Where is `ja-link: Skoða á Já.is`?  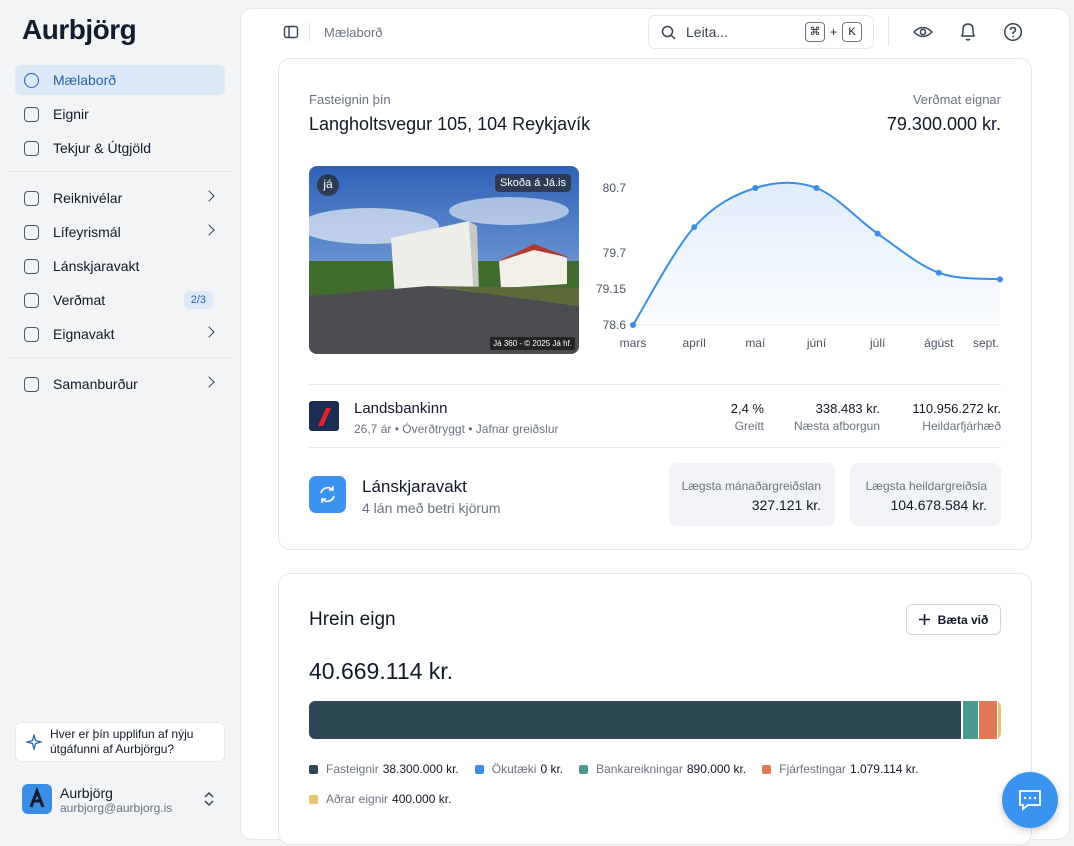 ja-link: Skoða á Já.is is located at coordinates (532, 183).